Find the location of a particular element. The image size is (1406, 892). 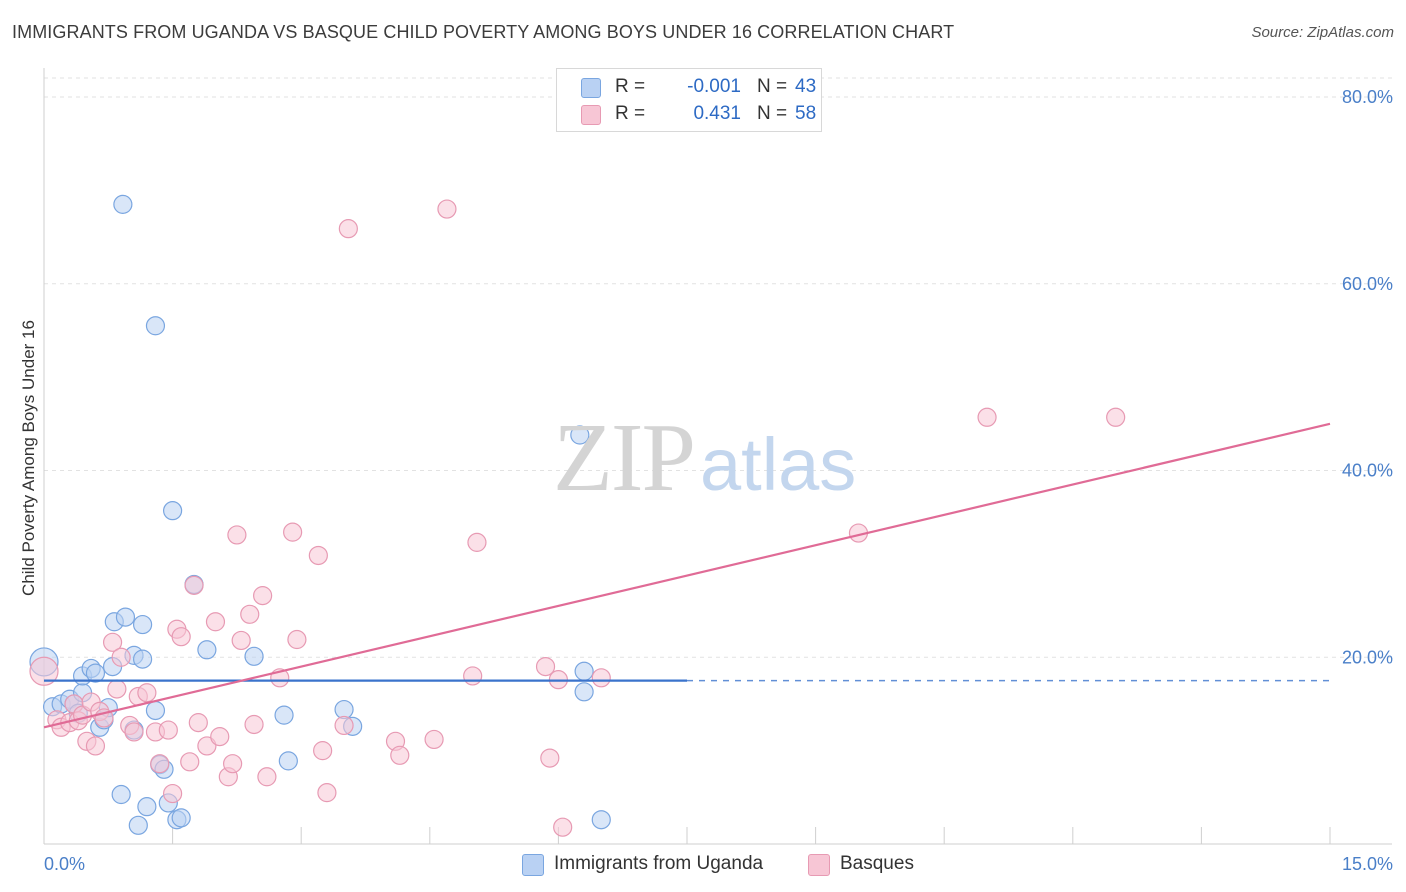

legend-r-value-basques: 0.431 is located at coordinates (717, 113).